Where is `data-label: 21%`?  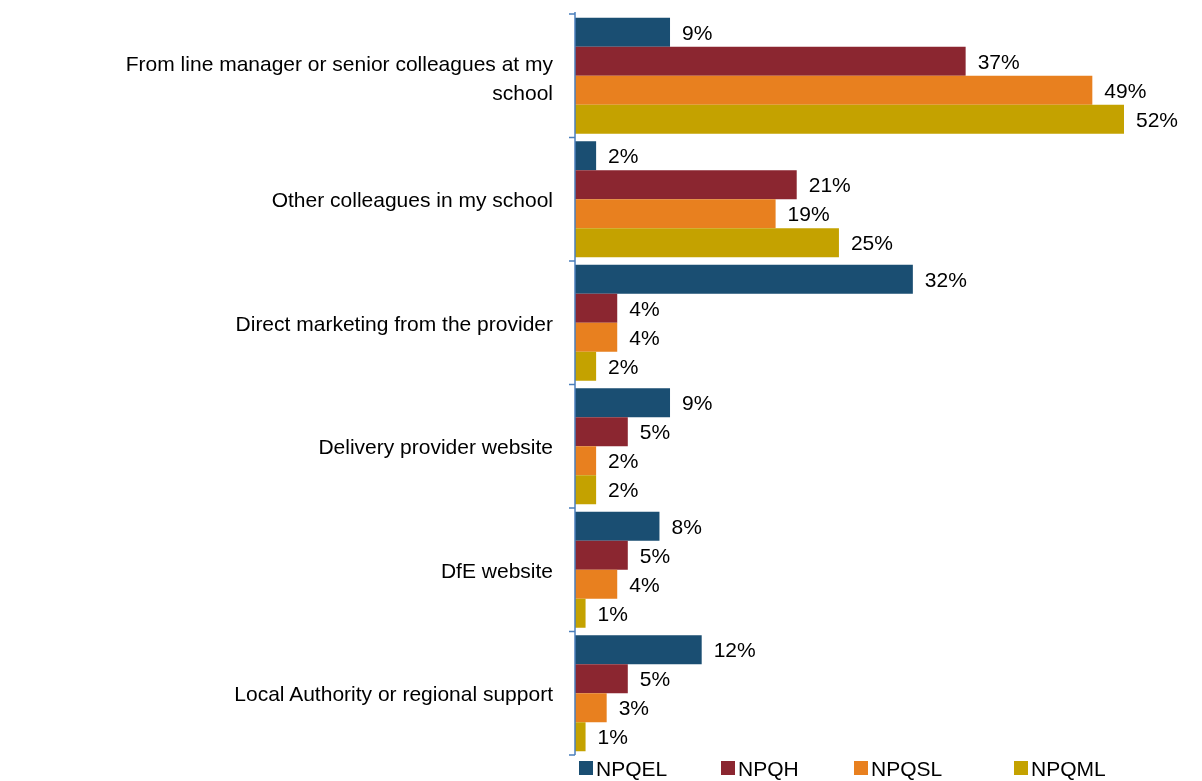
data-label: 21% is located at coordinates (829, 185).